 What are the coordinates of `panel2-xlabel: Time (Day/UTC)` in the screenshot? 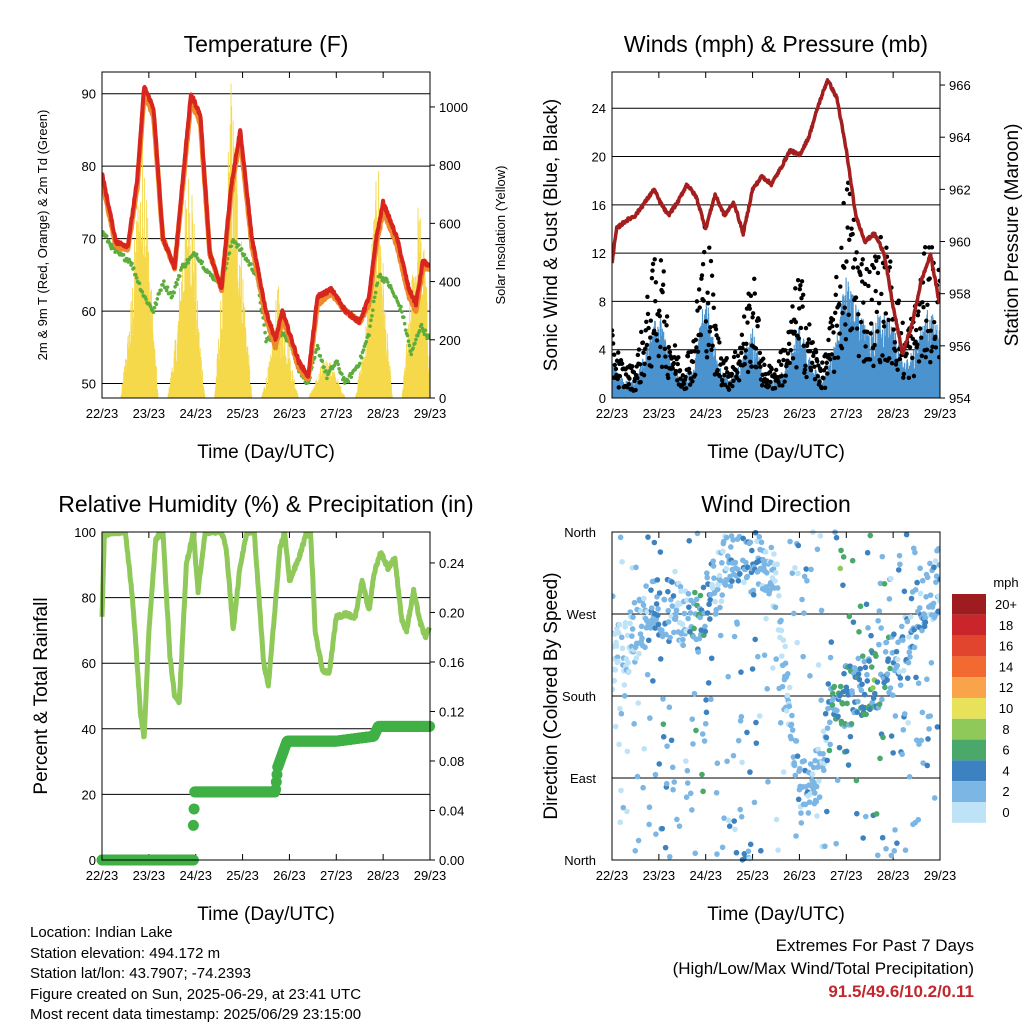 It's located at (266, 914).